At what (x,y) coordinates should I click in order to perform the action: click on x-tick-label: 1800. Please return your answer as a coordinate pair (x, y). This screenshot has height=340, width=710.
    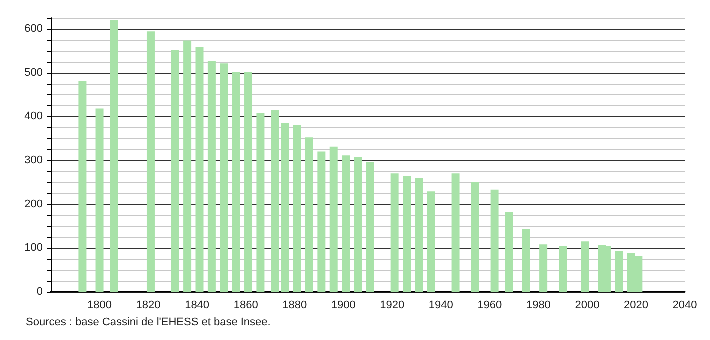
    Looking at the image, I should click on (100, 306).